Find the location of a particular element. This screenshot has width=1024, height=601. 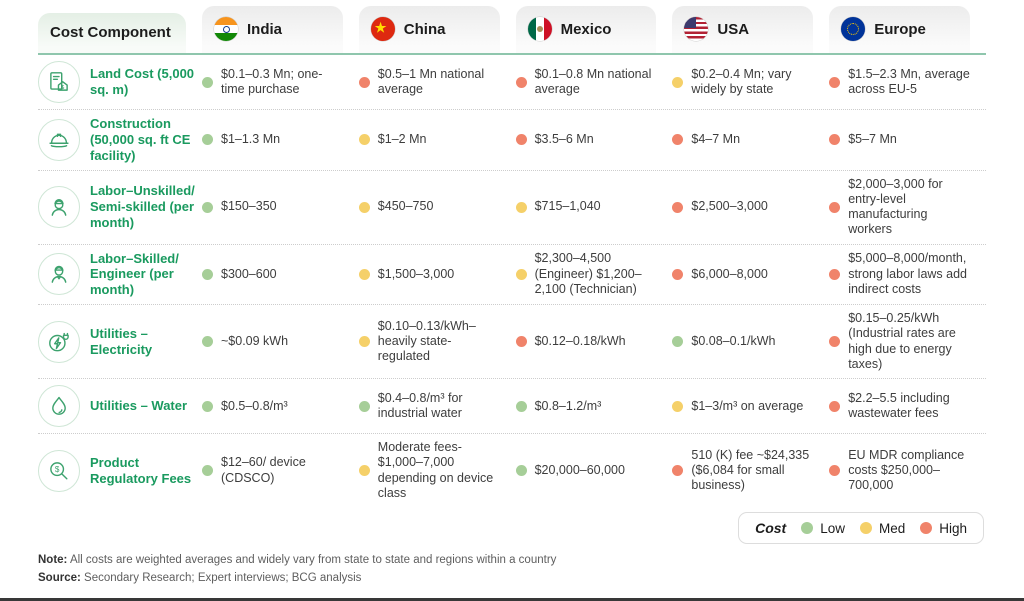

component-regulatory-fees: $ Product Regulatory Fees is located at coordinates (120, 470).